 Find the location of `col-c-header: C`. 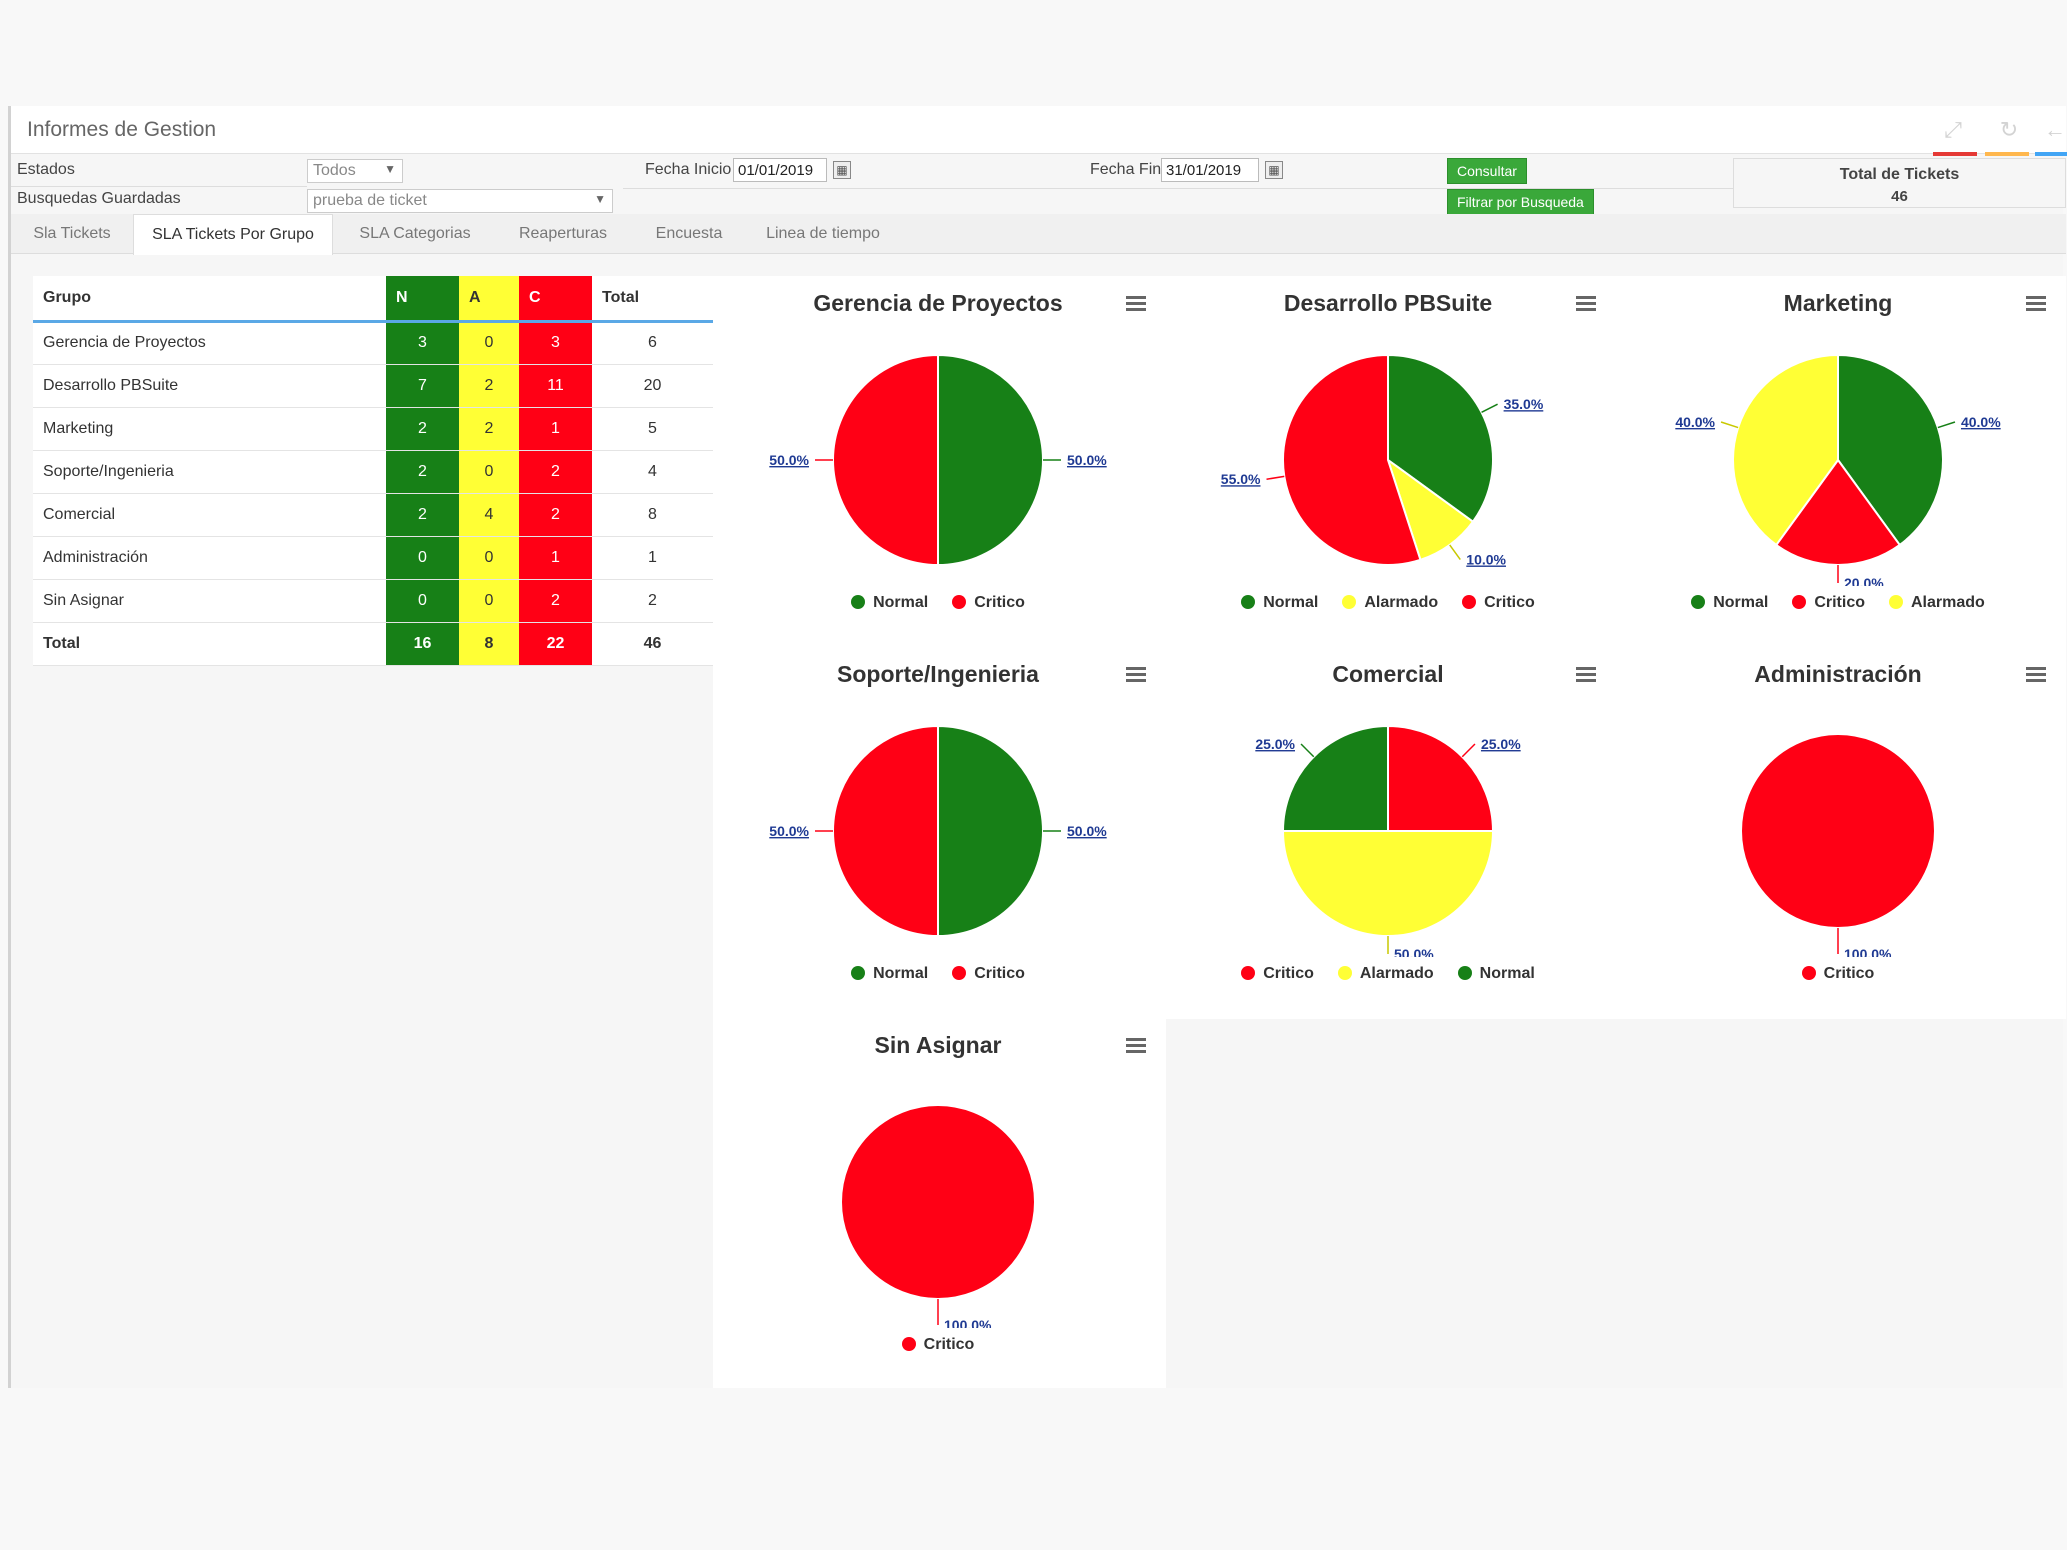

col-c-header: C is located at coordinates (555, 299).